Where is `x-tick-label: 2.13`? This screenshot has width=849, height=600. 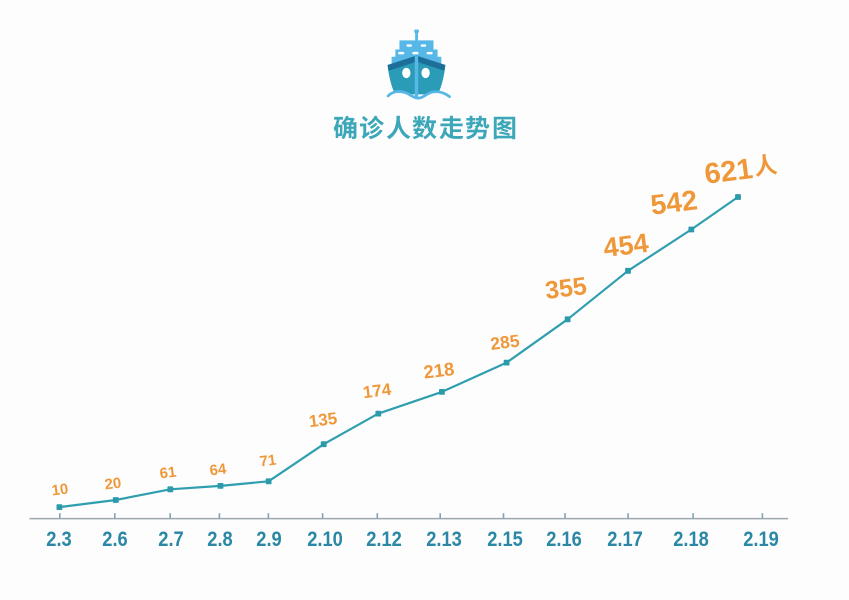
x-tick-label: 2.13 is located at coordinates (444, 539).